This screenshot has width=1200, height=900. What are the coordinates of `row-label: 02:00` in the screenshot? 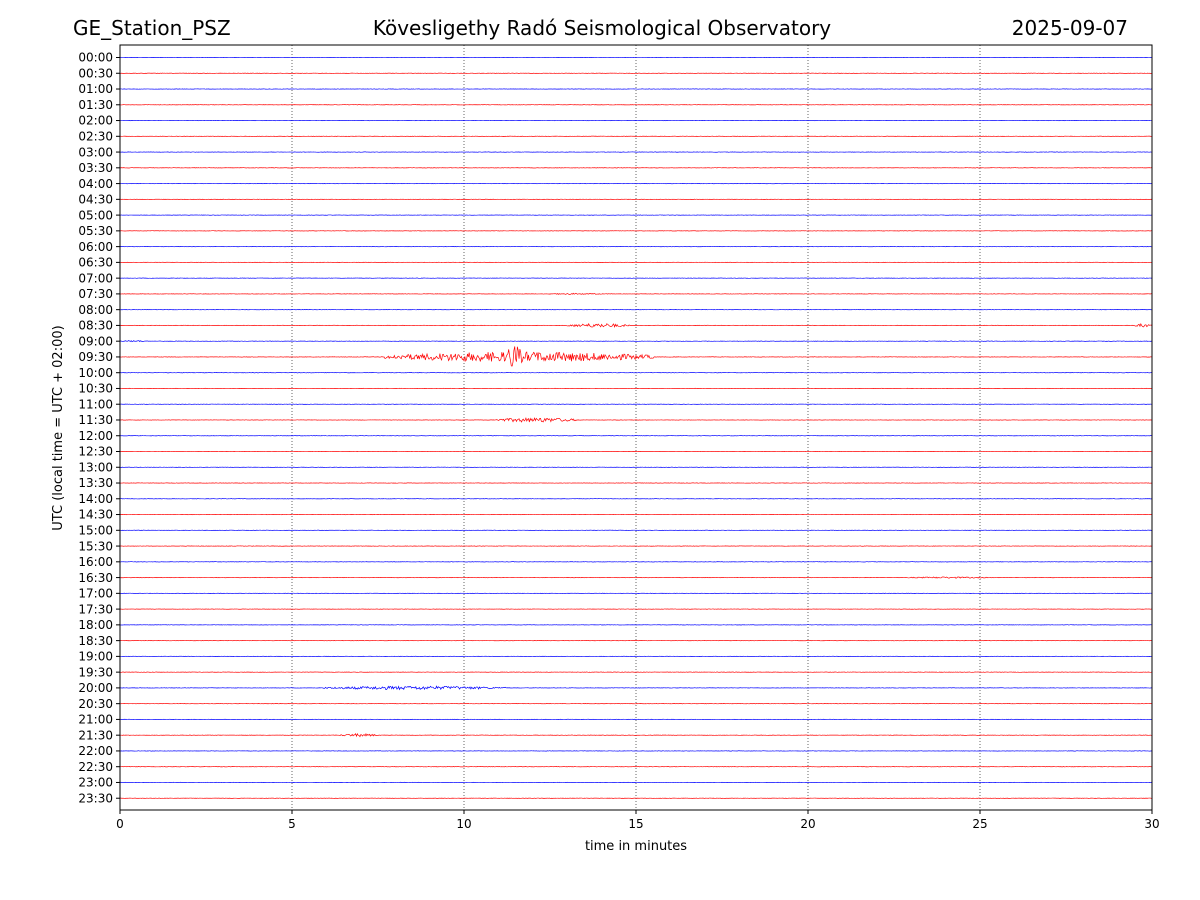 It's located at (95, 121).